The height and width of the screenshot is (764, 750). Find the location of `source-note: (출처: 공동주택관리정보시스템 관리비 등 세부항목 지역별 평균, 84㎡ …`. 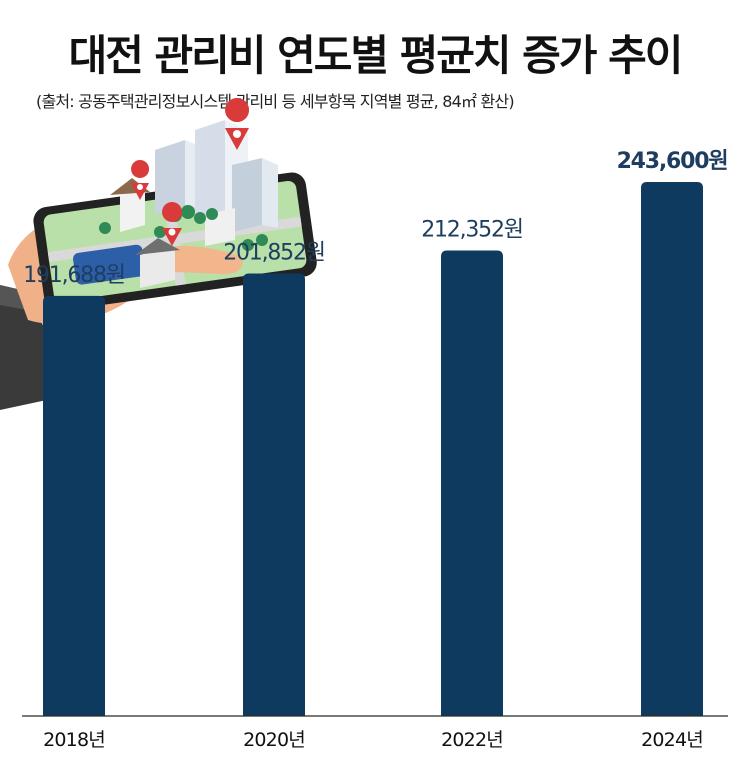

source-note: (출처: 공동주택관리정보시스템 관리비 등 세부항목 지역별 평균, 84㎡ … is located at coordinates (275, 101).